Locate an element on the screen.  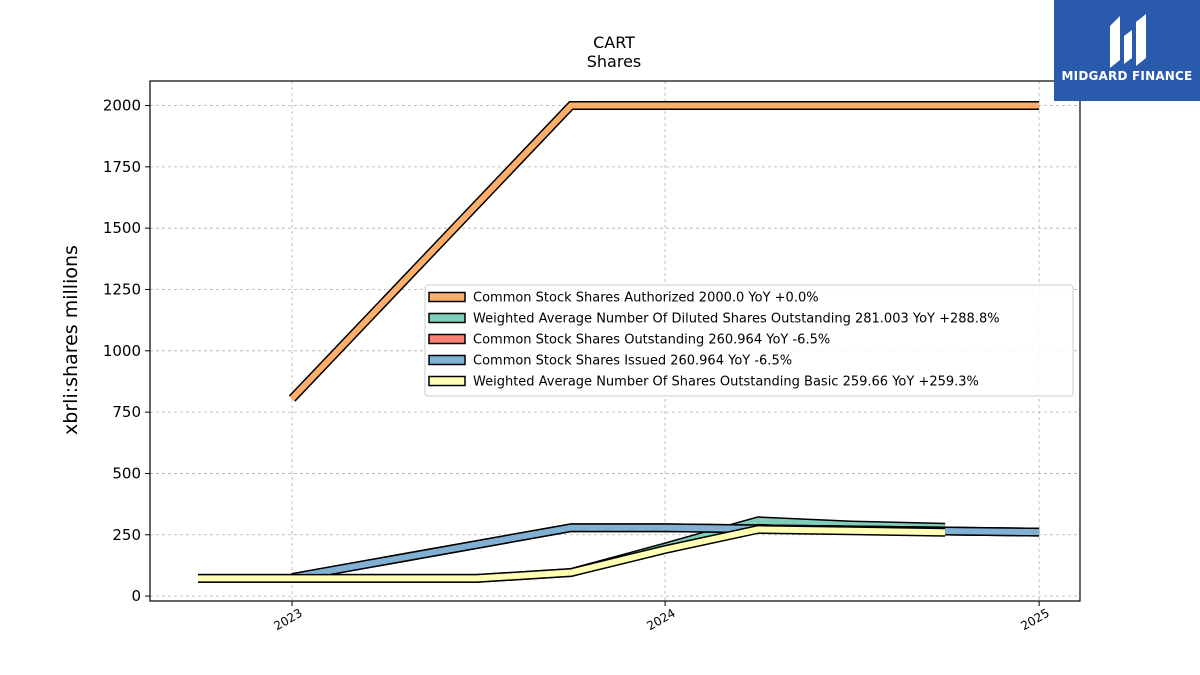
y-axis-label: xbrli:shares millions is located at coordinates (71, 340).